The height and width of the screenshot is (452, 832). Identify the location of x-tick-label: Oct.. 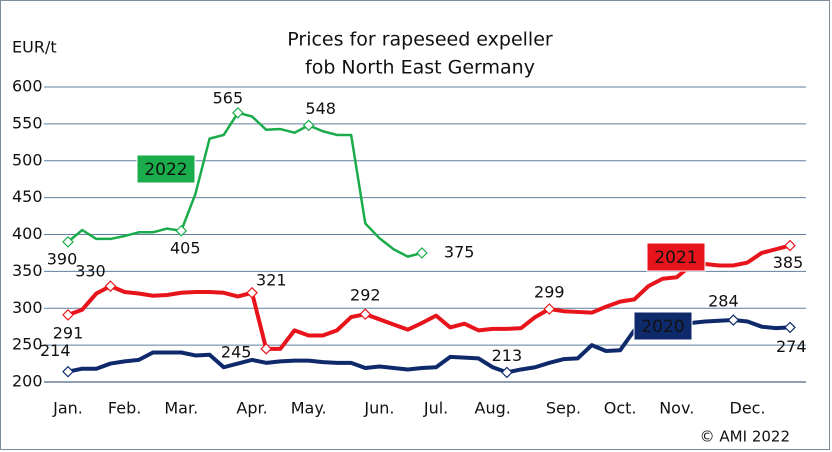
(620, 408).